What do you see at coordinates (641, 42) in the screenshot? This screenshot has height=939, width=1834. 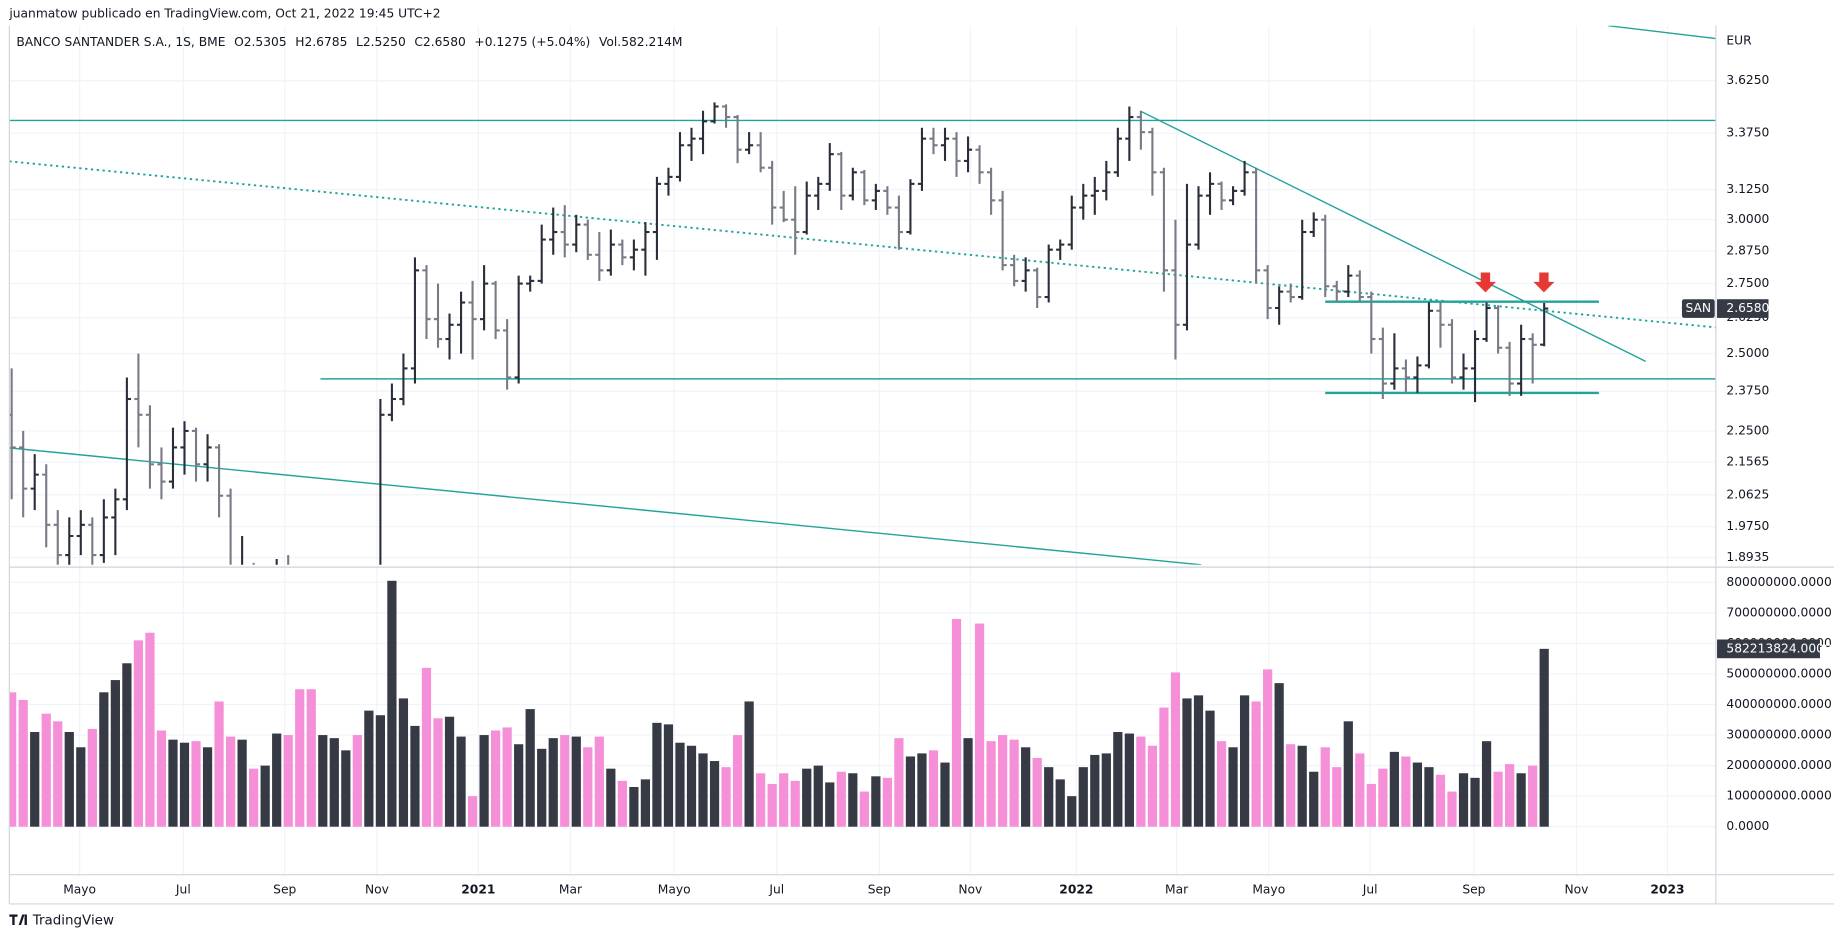 I see `legend-volume: Vol.582.214M` at bounding box center [641, 42].